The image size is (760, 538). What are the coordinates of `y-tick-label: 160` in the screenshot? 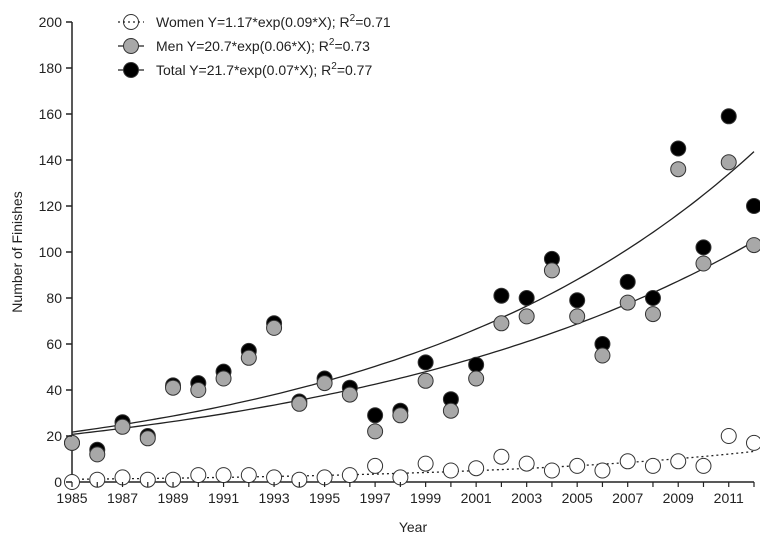 It's located at (51, 114).